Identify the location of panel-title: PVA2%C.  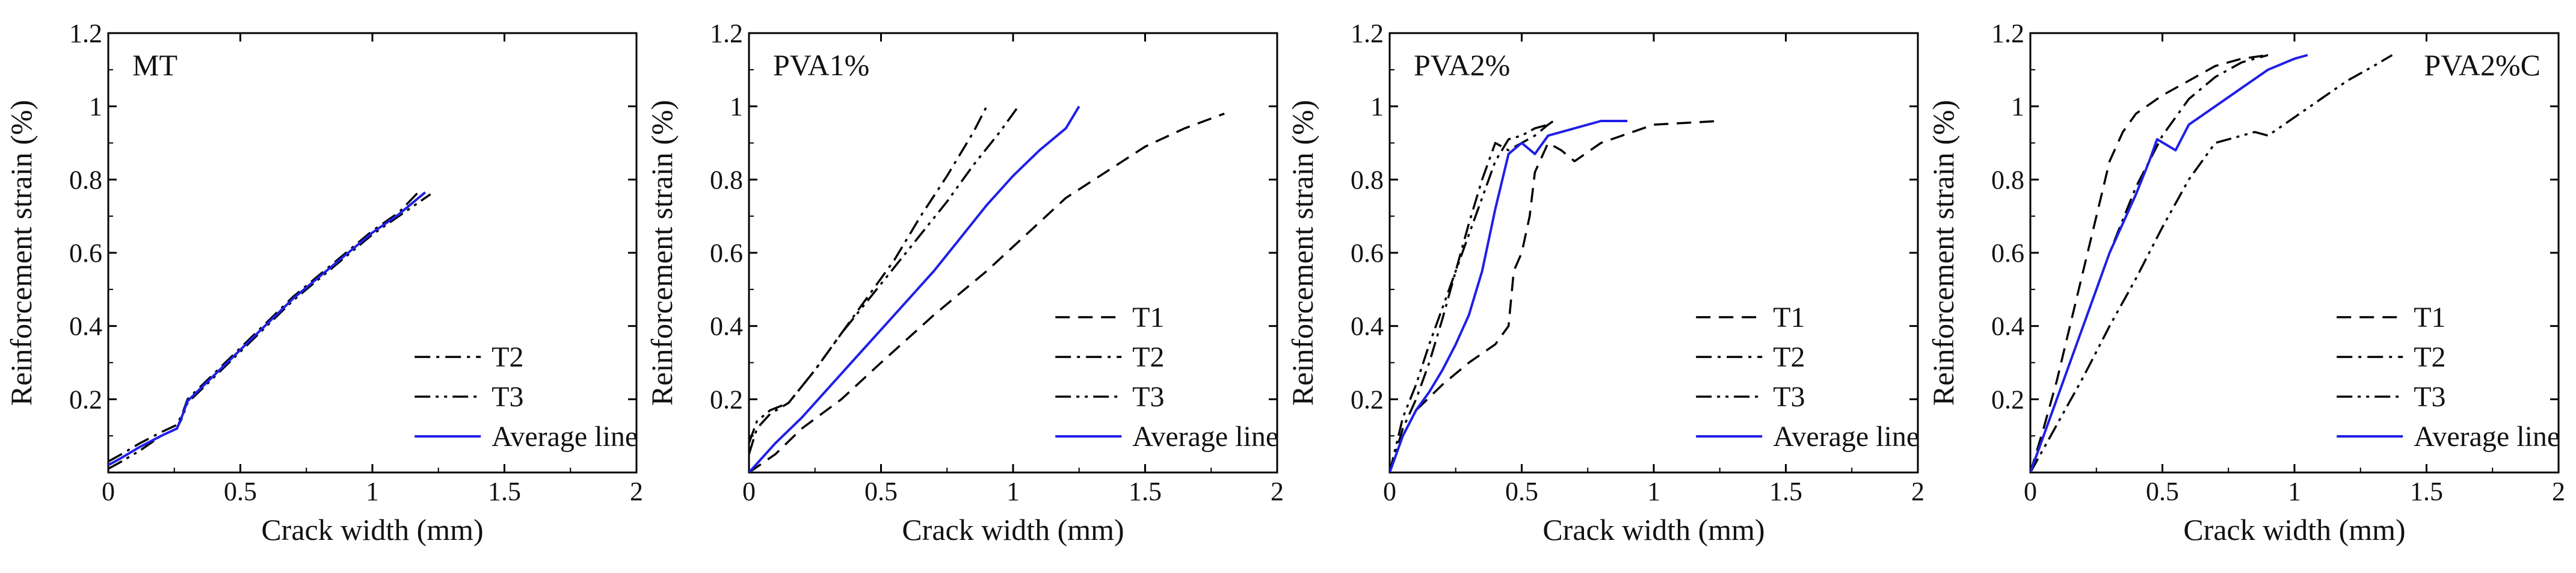
(2482, 65).